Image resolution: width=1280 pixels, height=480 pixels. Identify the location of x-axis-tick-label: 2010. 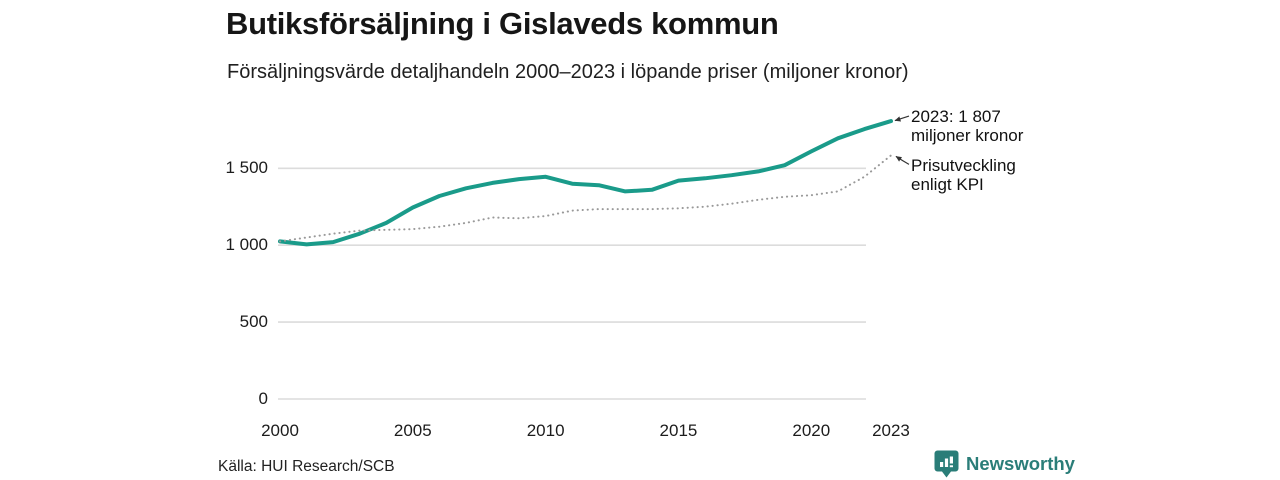
(545, 430).